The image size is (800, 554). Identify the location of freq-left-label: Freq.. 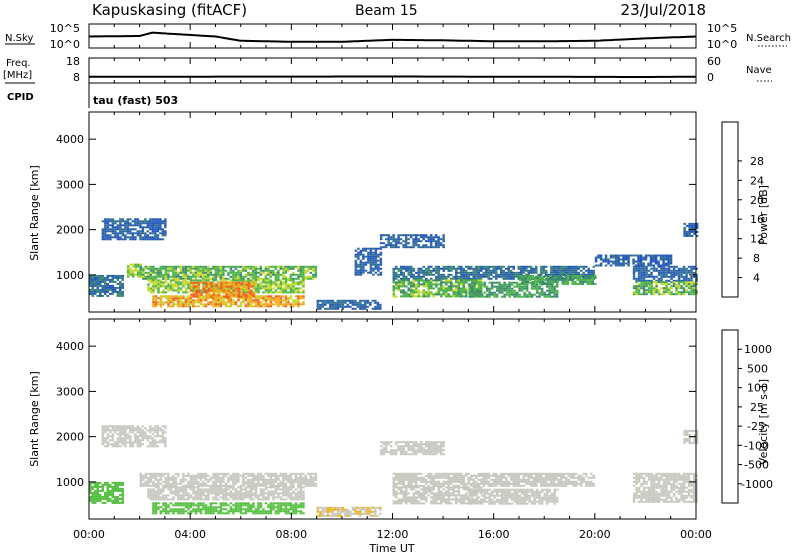
(18, 63).